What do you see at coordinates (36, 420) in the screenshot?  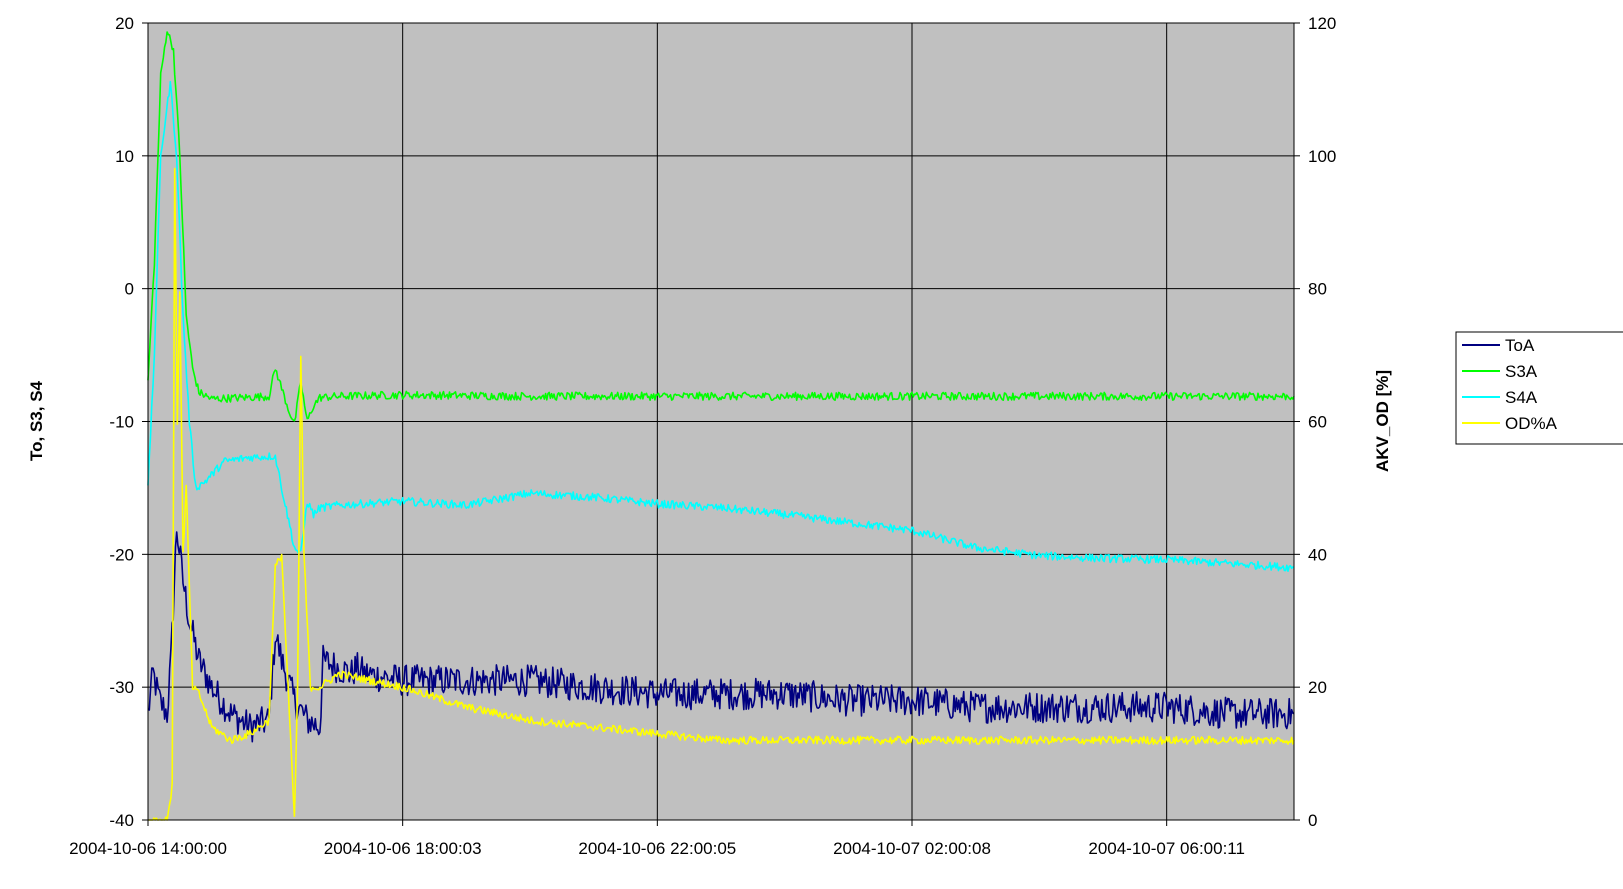 I see `left-axis-title: To, S3, S4` at bounding box center [36, 420].